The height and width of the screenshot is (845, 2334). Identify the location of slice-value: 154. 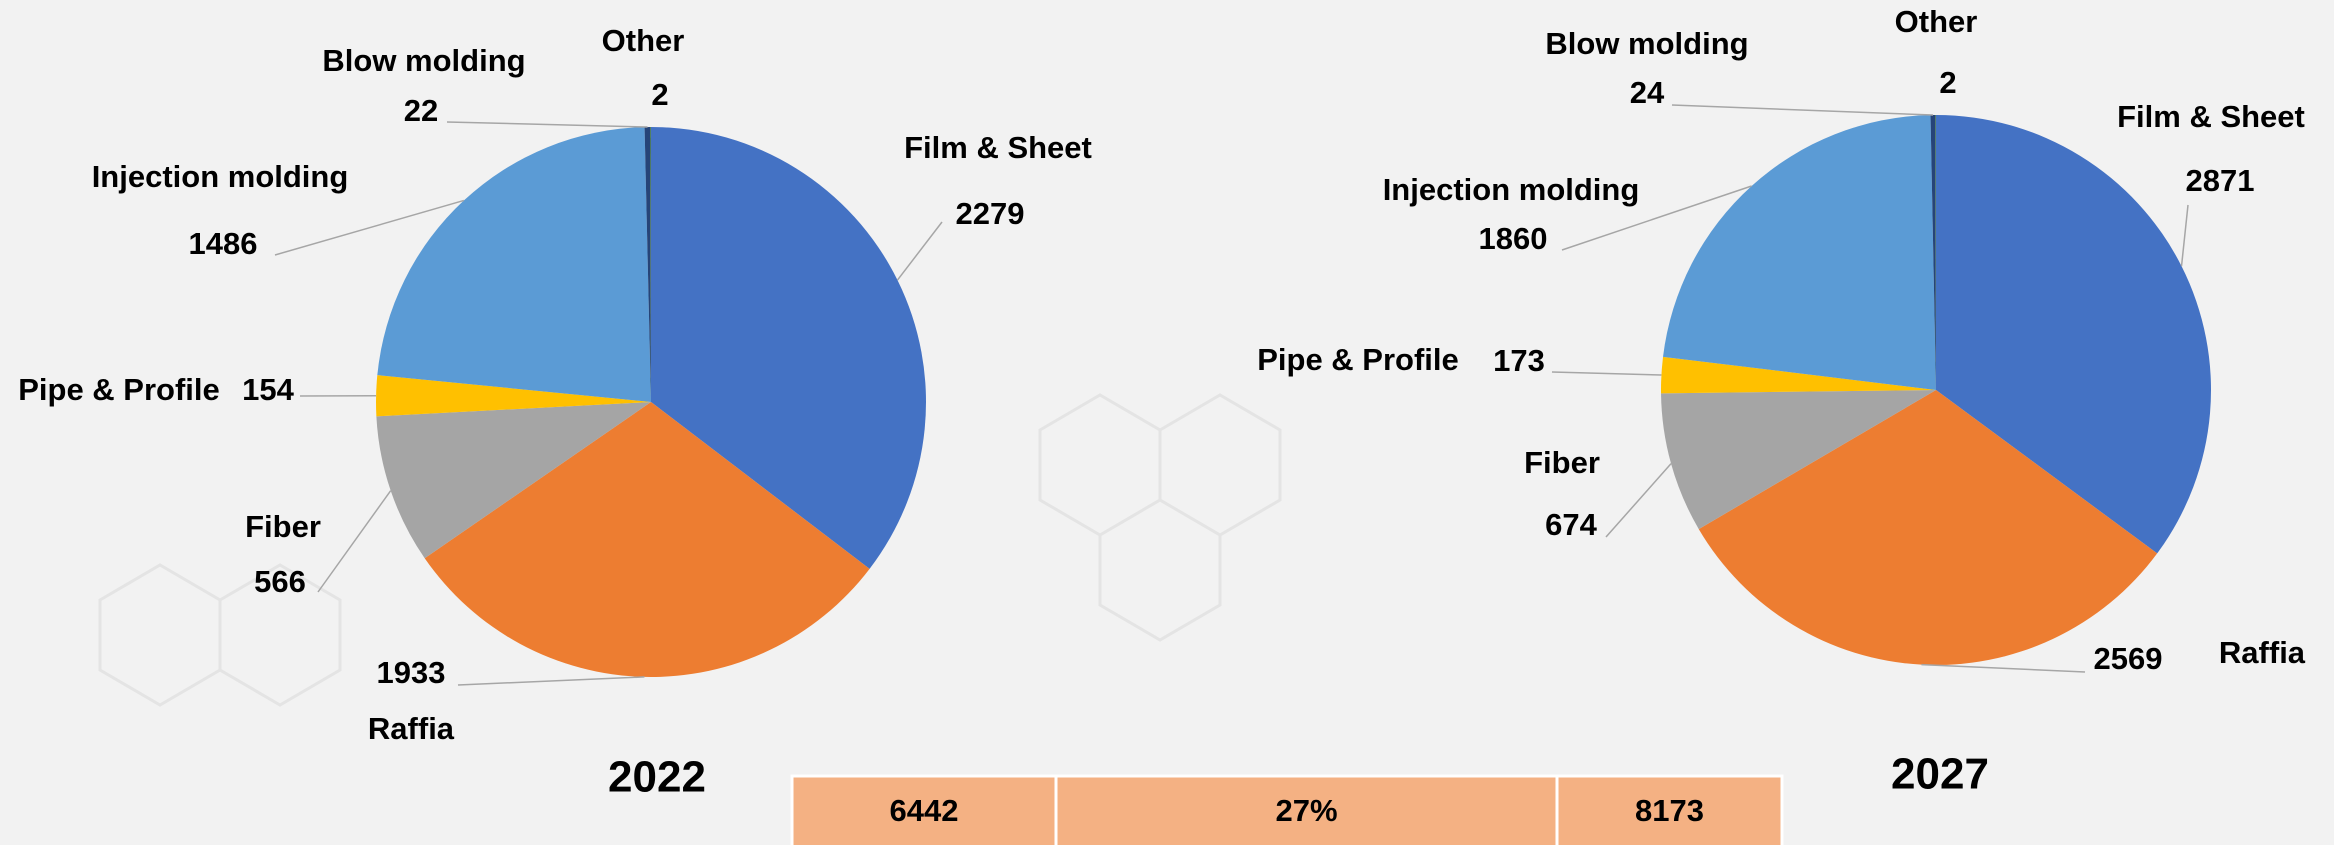
(268, 389).